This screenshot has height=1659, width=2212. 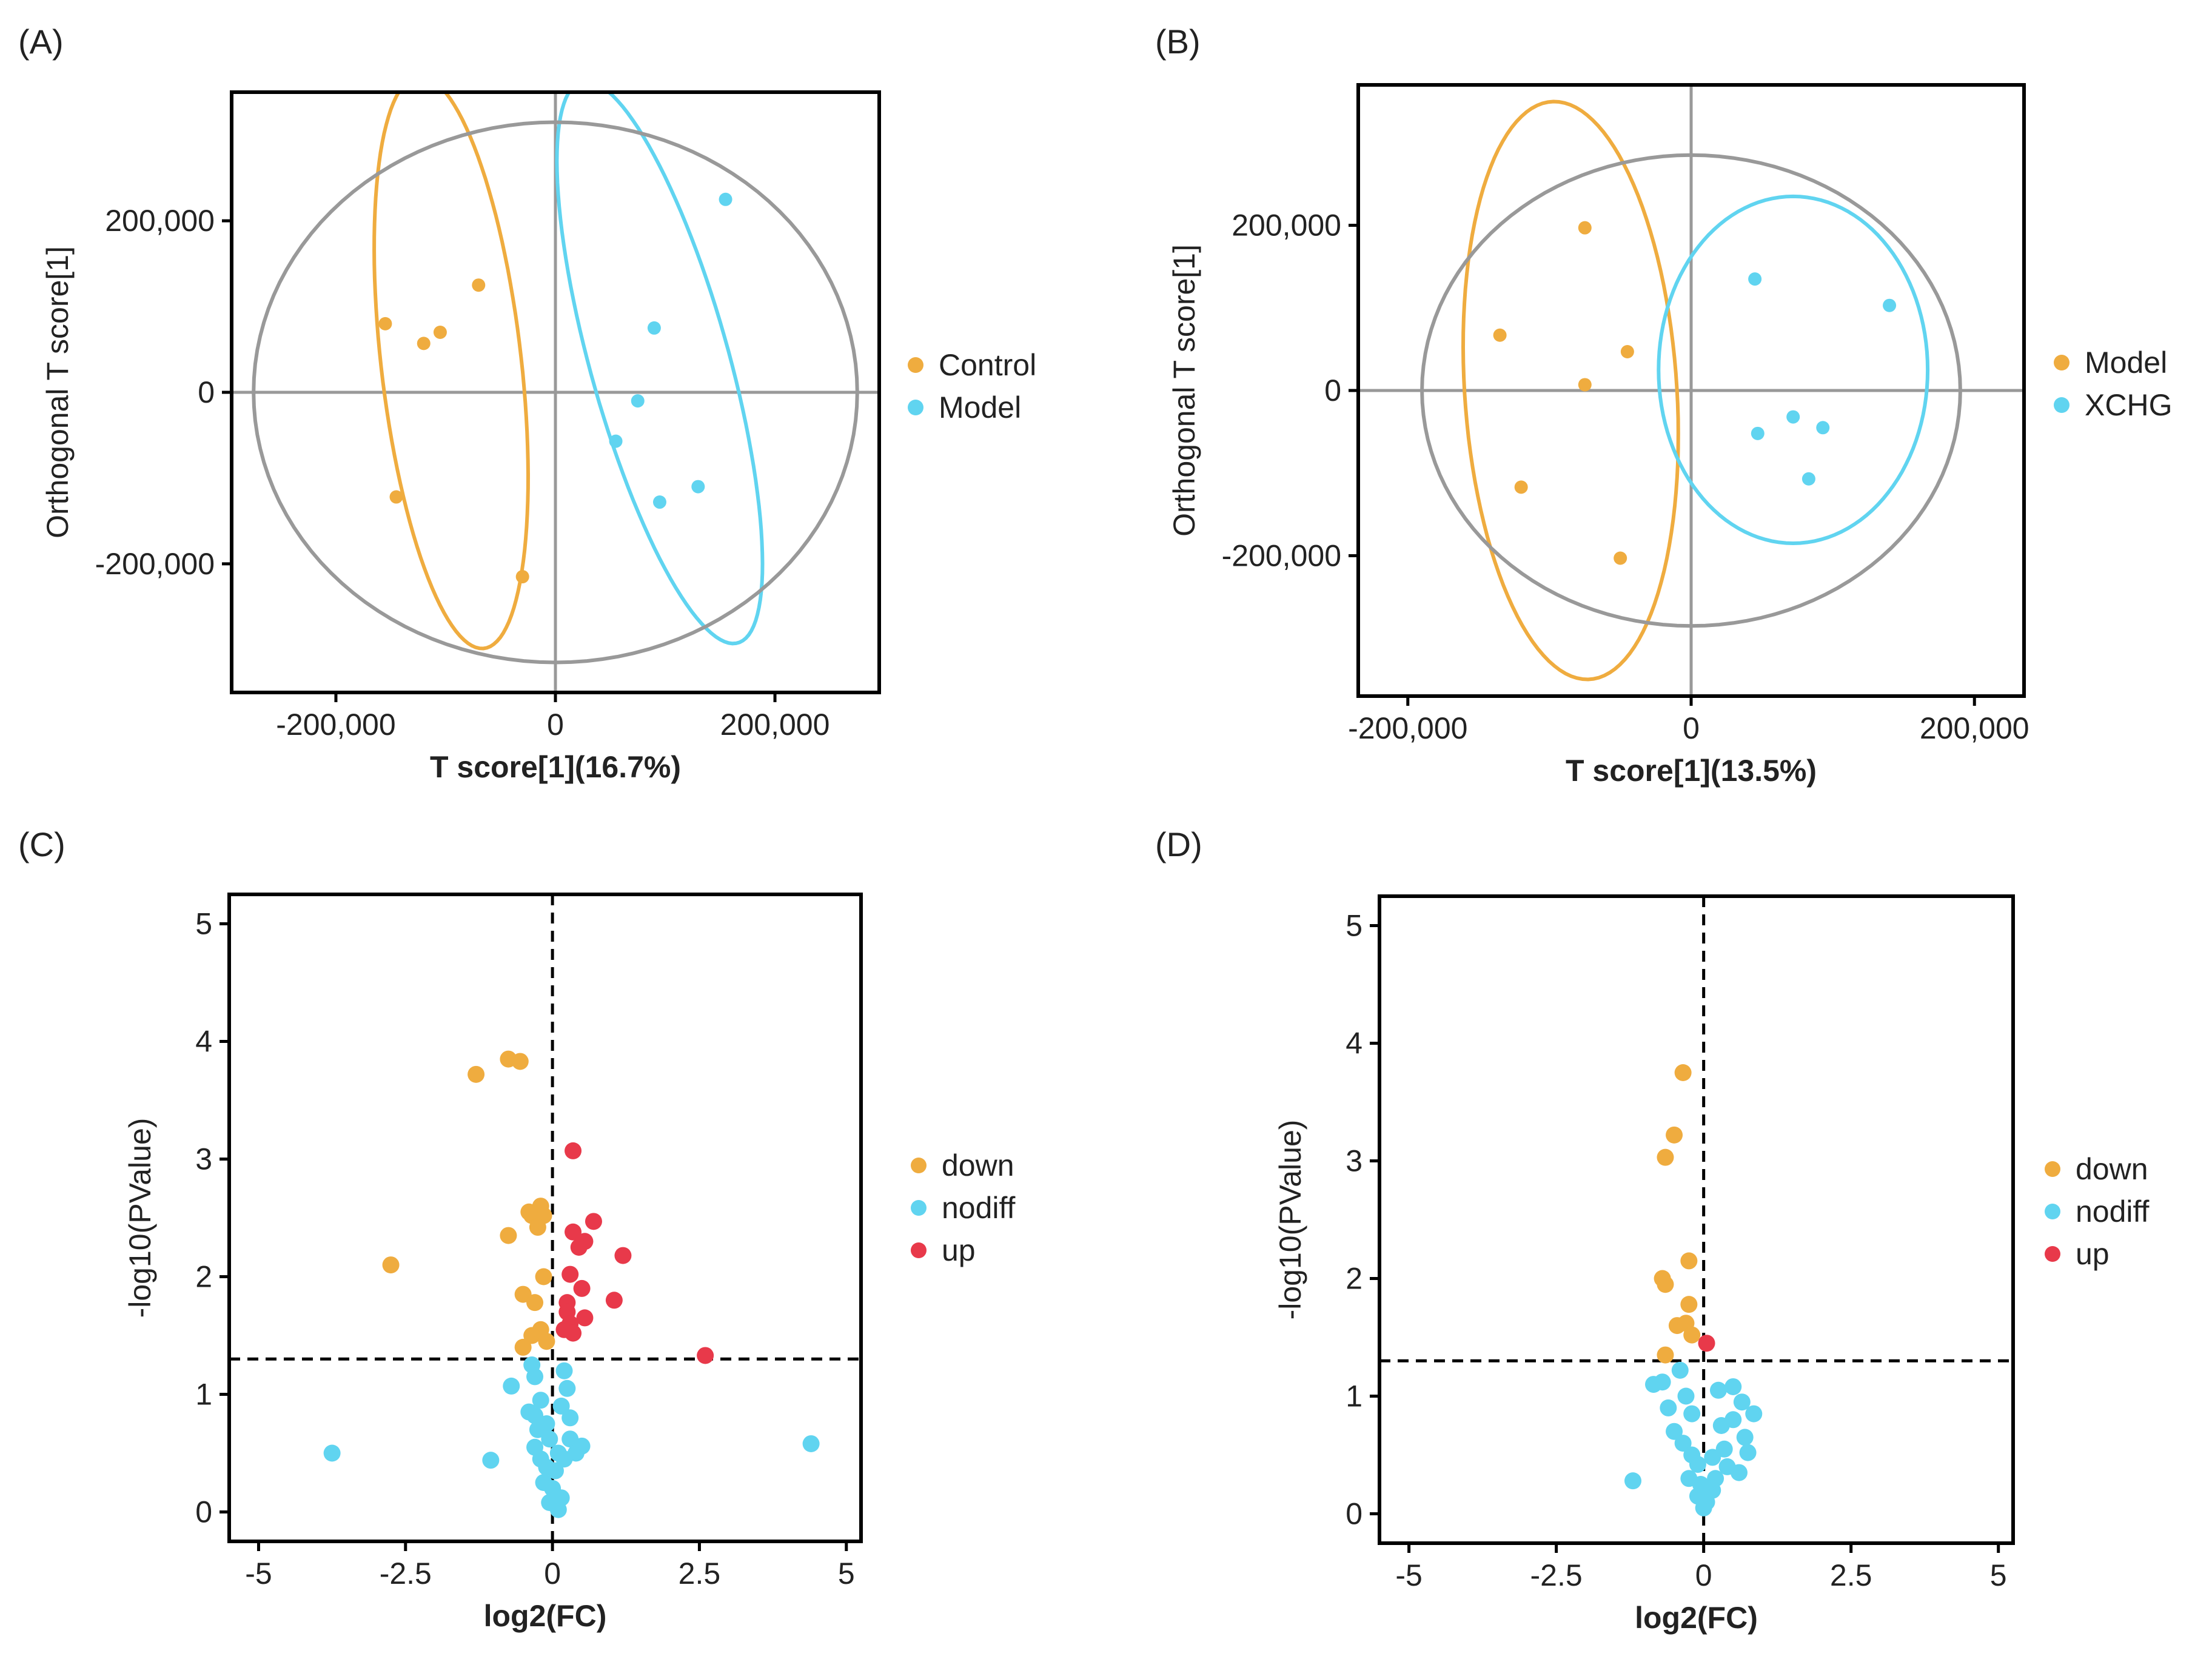 What do you see at coordinates (452, 372) in the screenshot?
I see `confidence-ellipse-control` at bounding box center [452, 372].